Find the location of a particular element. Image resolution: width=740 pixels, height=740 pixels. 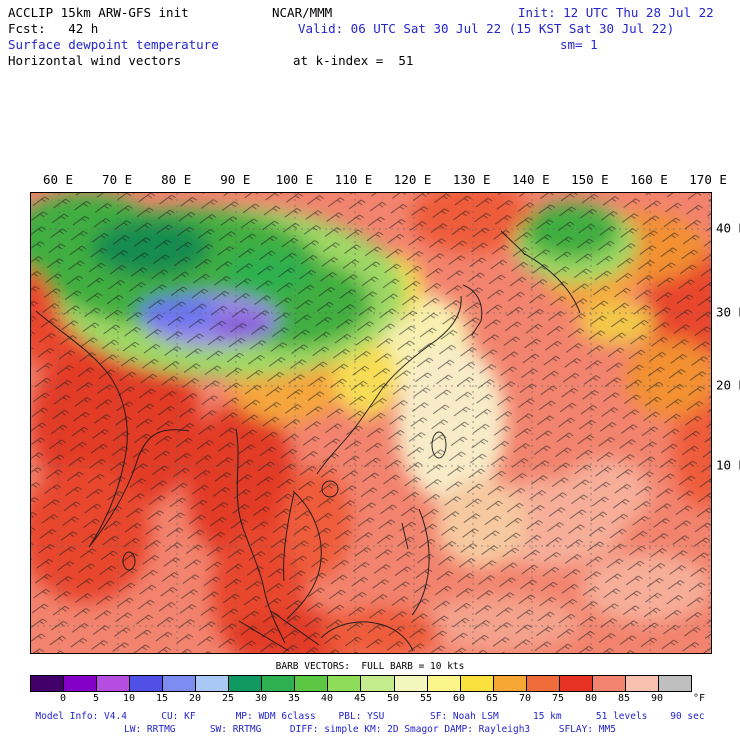

colorbar-tick: 80 is located at coordinates (591, 698).